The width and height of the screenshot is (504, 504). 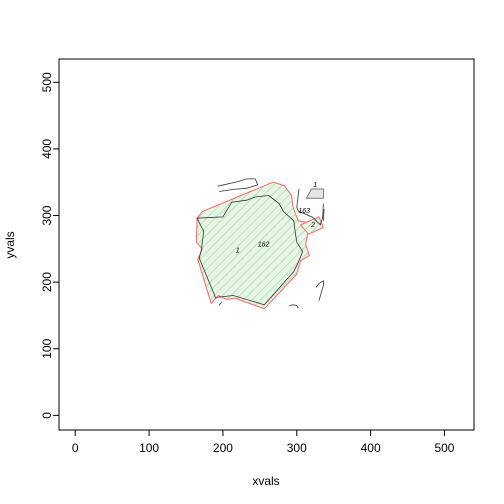 I want to click on x-tick-label: 500, so click(x=444, y=448).